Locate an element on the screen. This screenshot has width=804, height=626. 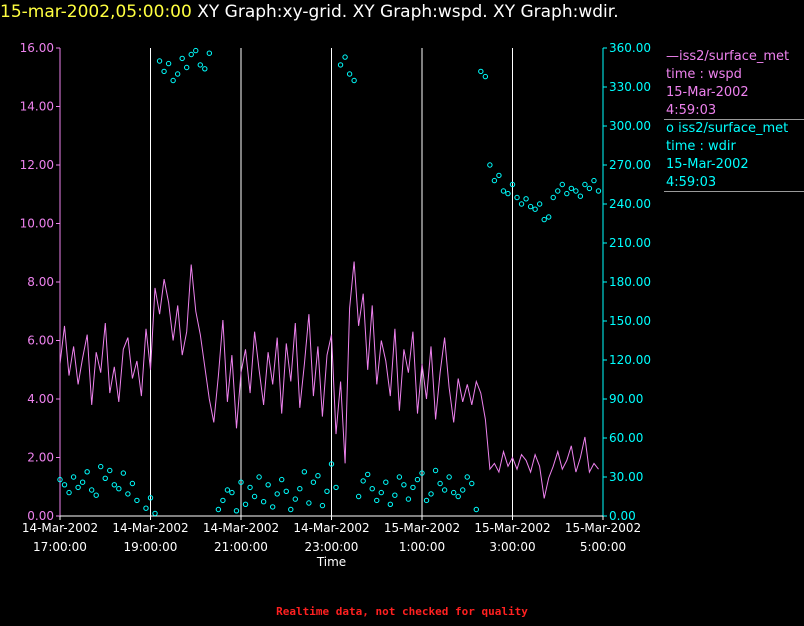
x-axis-label: Time is located at coordinates (331, 562).